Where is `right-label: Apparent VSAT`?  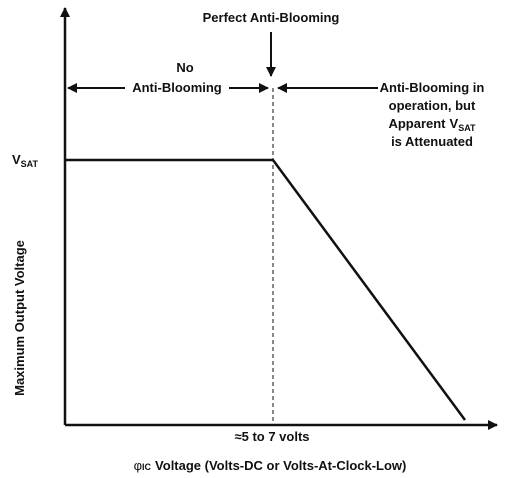
right-label: Apparent VSAT is located at coordinates (432, 124).